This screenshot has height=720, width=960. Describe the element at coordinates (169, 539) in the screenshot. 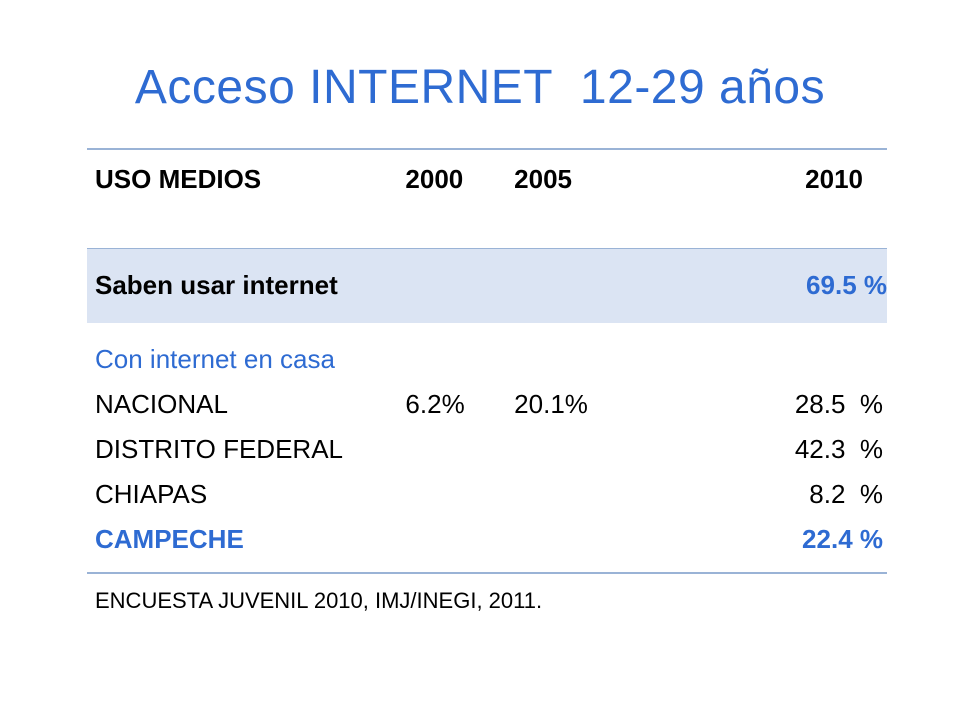

I see `label-campeche: CAMPECHE` at that location.